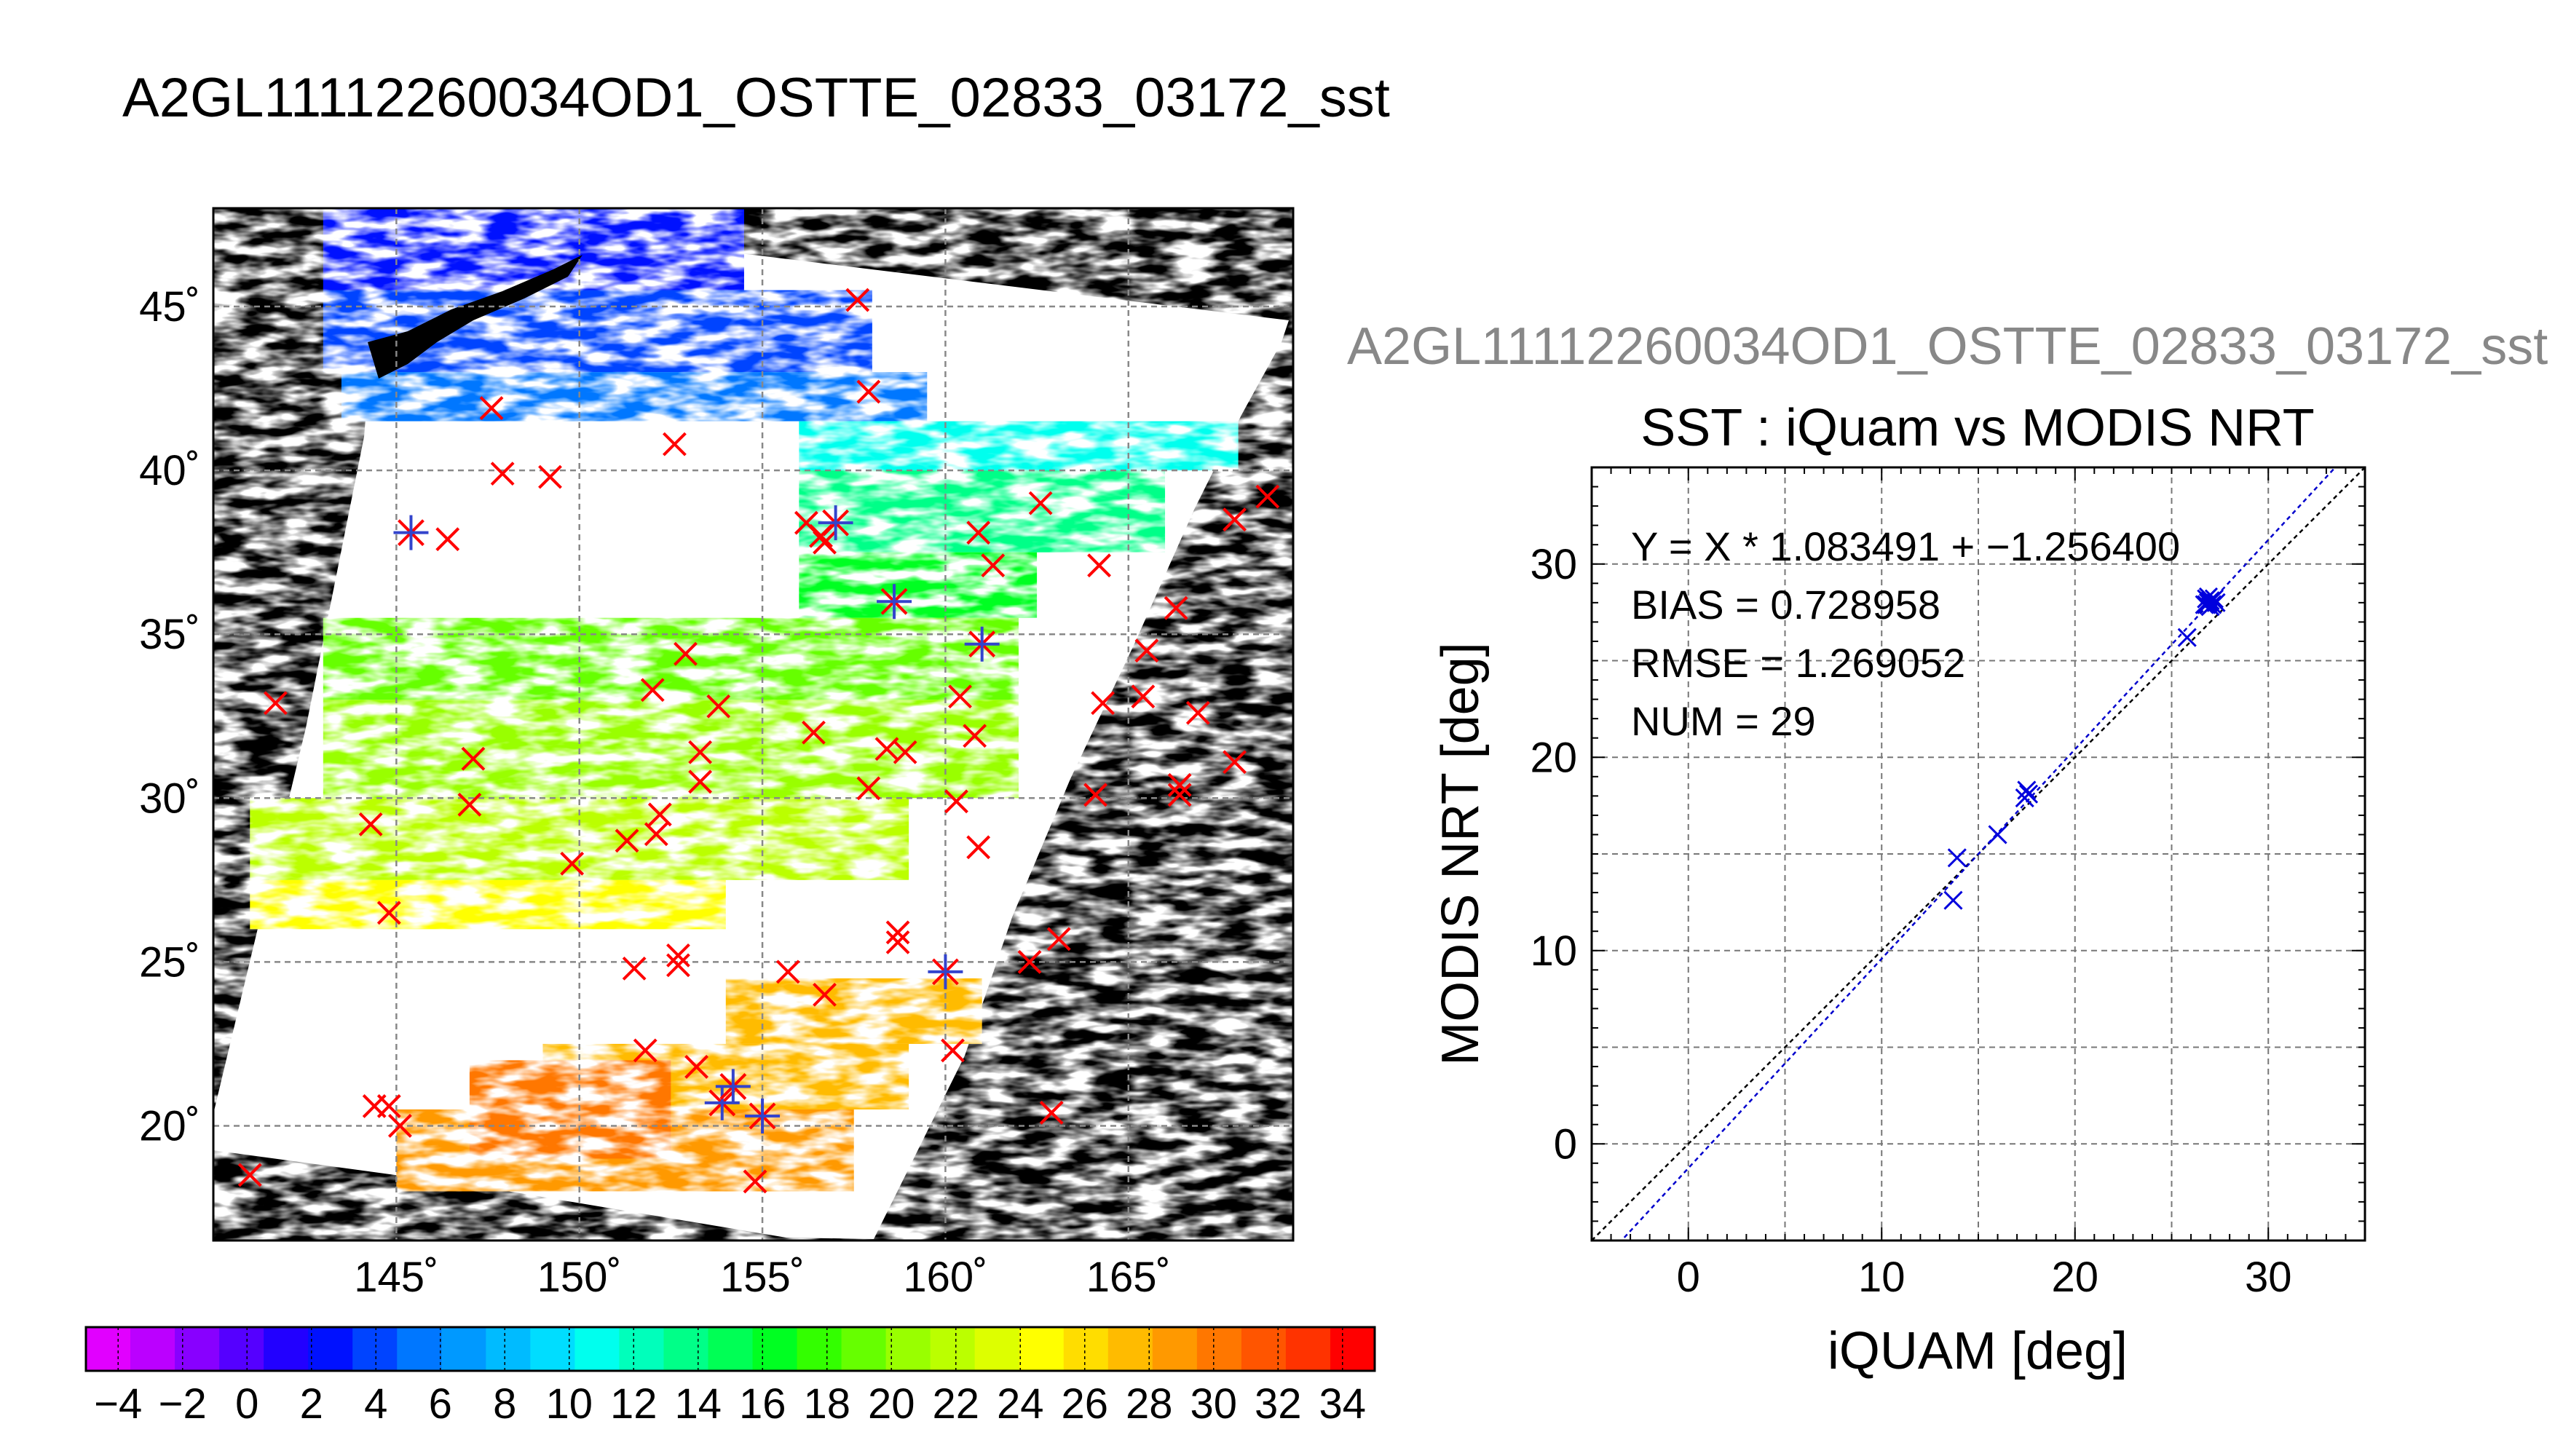  Describe the element at coordinates (1460, 854) in the screenshot. I see `y-axis-label: MODIS NRT [deg]` at that location.